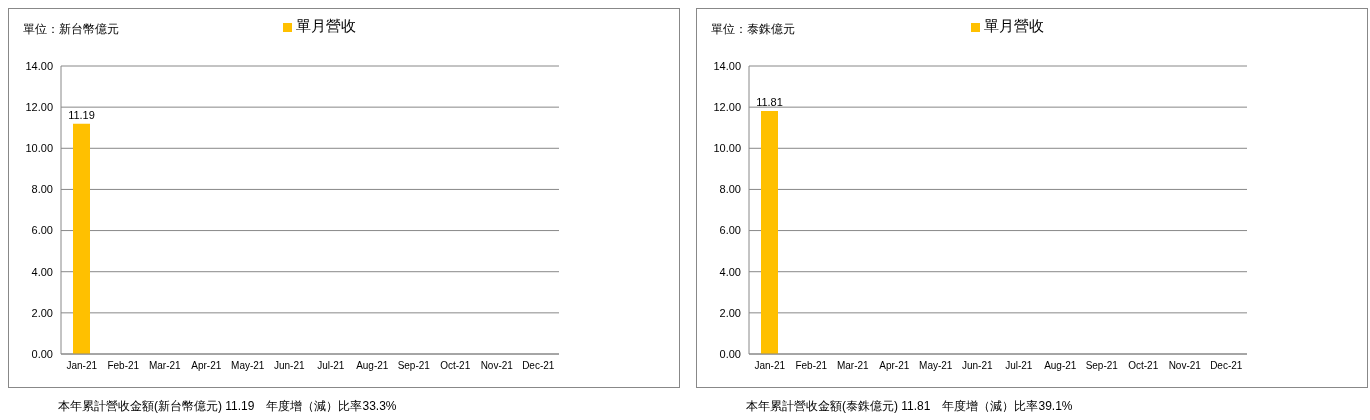 The image size is (1370, 420). What do you see at coordinates (753, 29) in the screenshot?
I see `y-axis-title: 單位：泰銖億元` at bounding box center [753, 29].